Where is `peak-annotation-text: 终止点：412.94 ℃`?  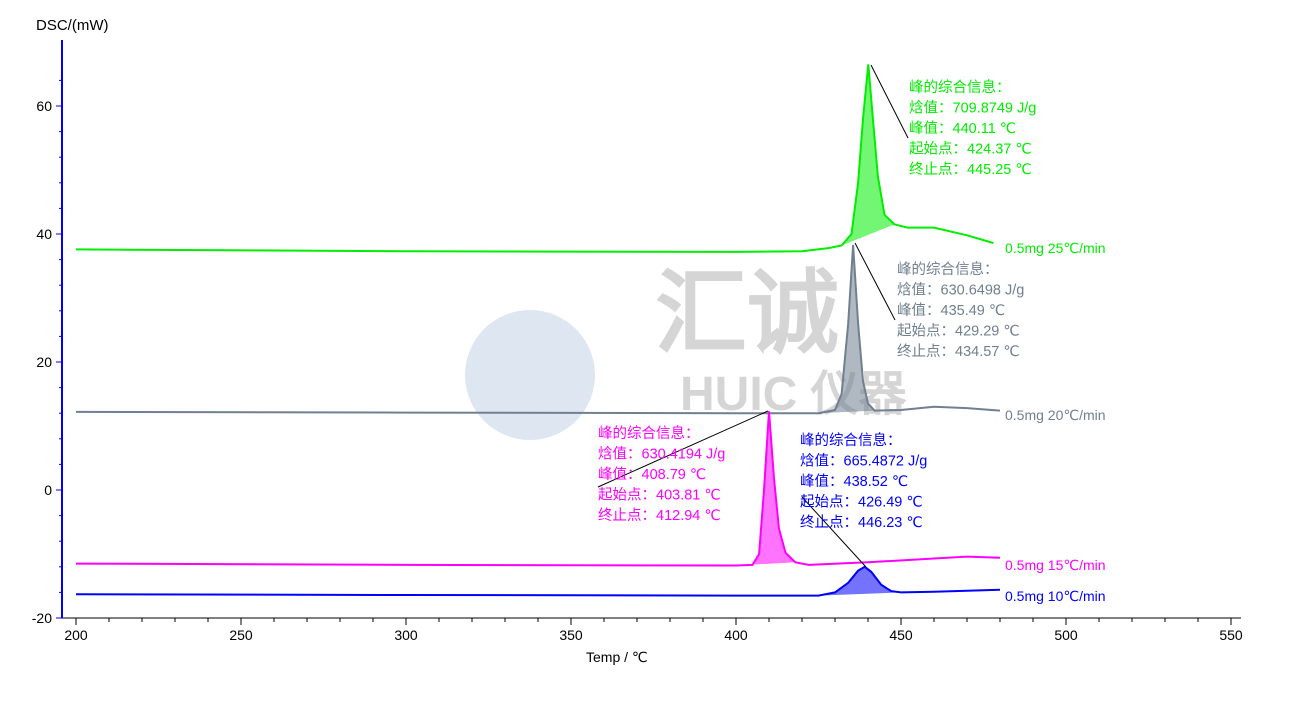 peak-annotation-text: 终止点：412.94 ℃ is located at coordinates (659, 515).